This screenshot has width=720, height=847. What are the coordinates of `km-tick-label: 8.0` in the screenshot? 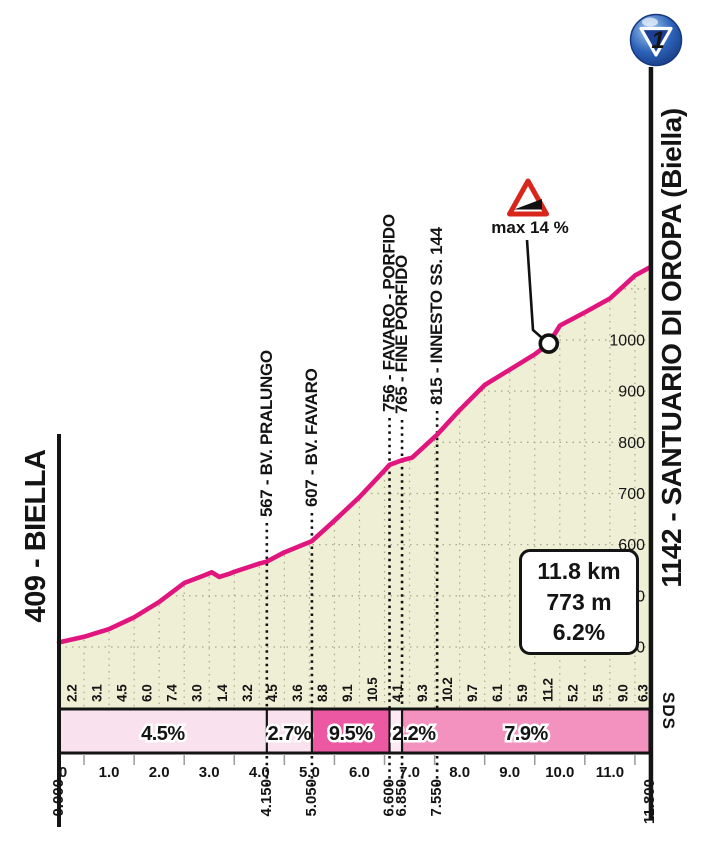 It's located at (459, 772).